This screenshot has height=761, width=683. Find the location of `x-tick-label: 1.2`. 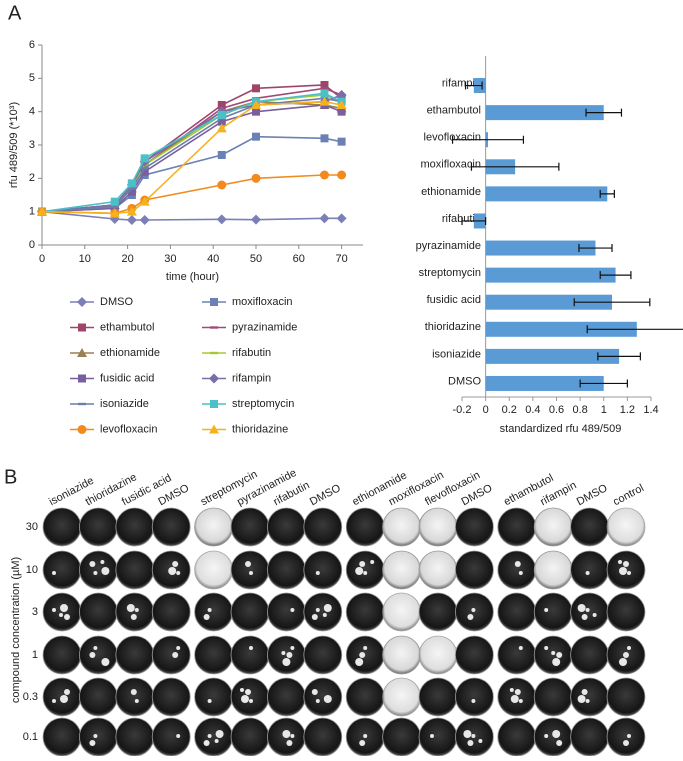

x-tick-label: 1.2 is located at coordinates (627, 410).